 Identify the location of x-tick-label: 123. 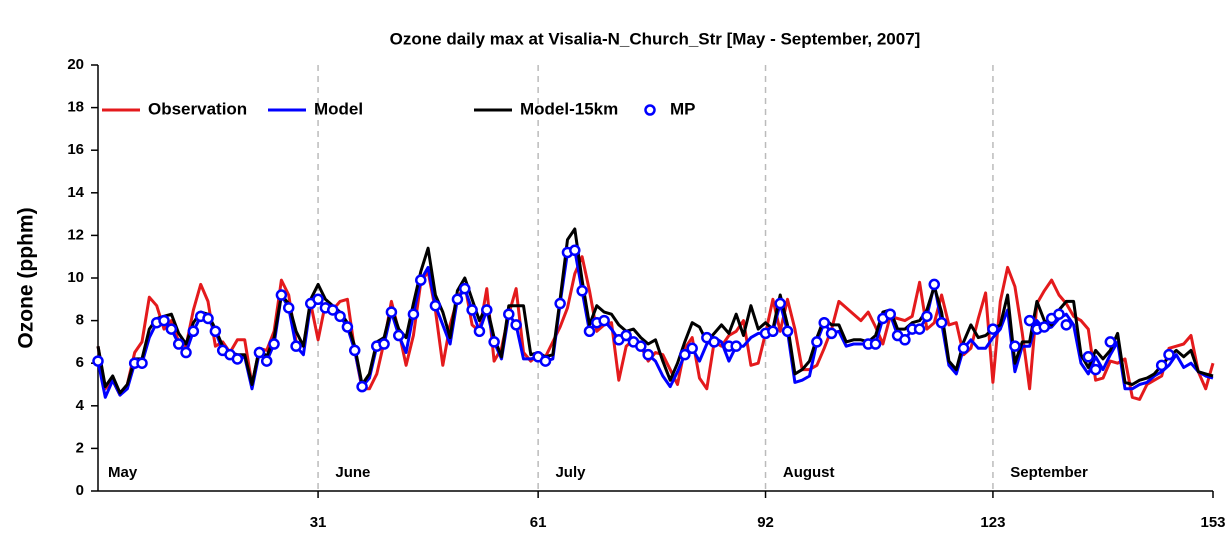
(992, 522).